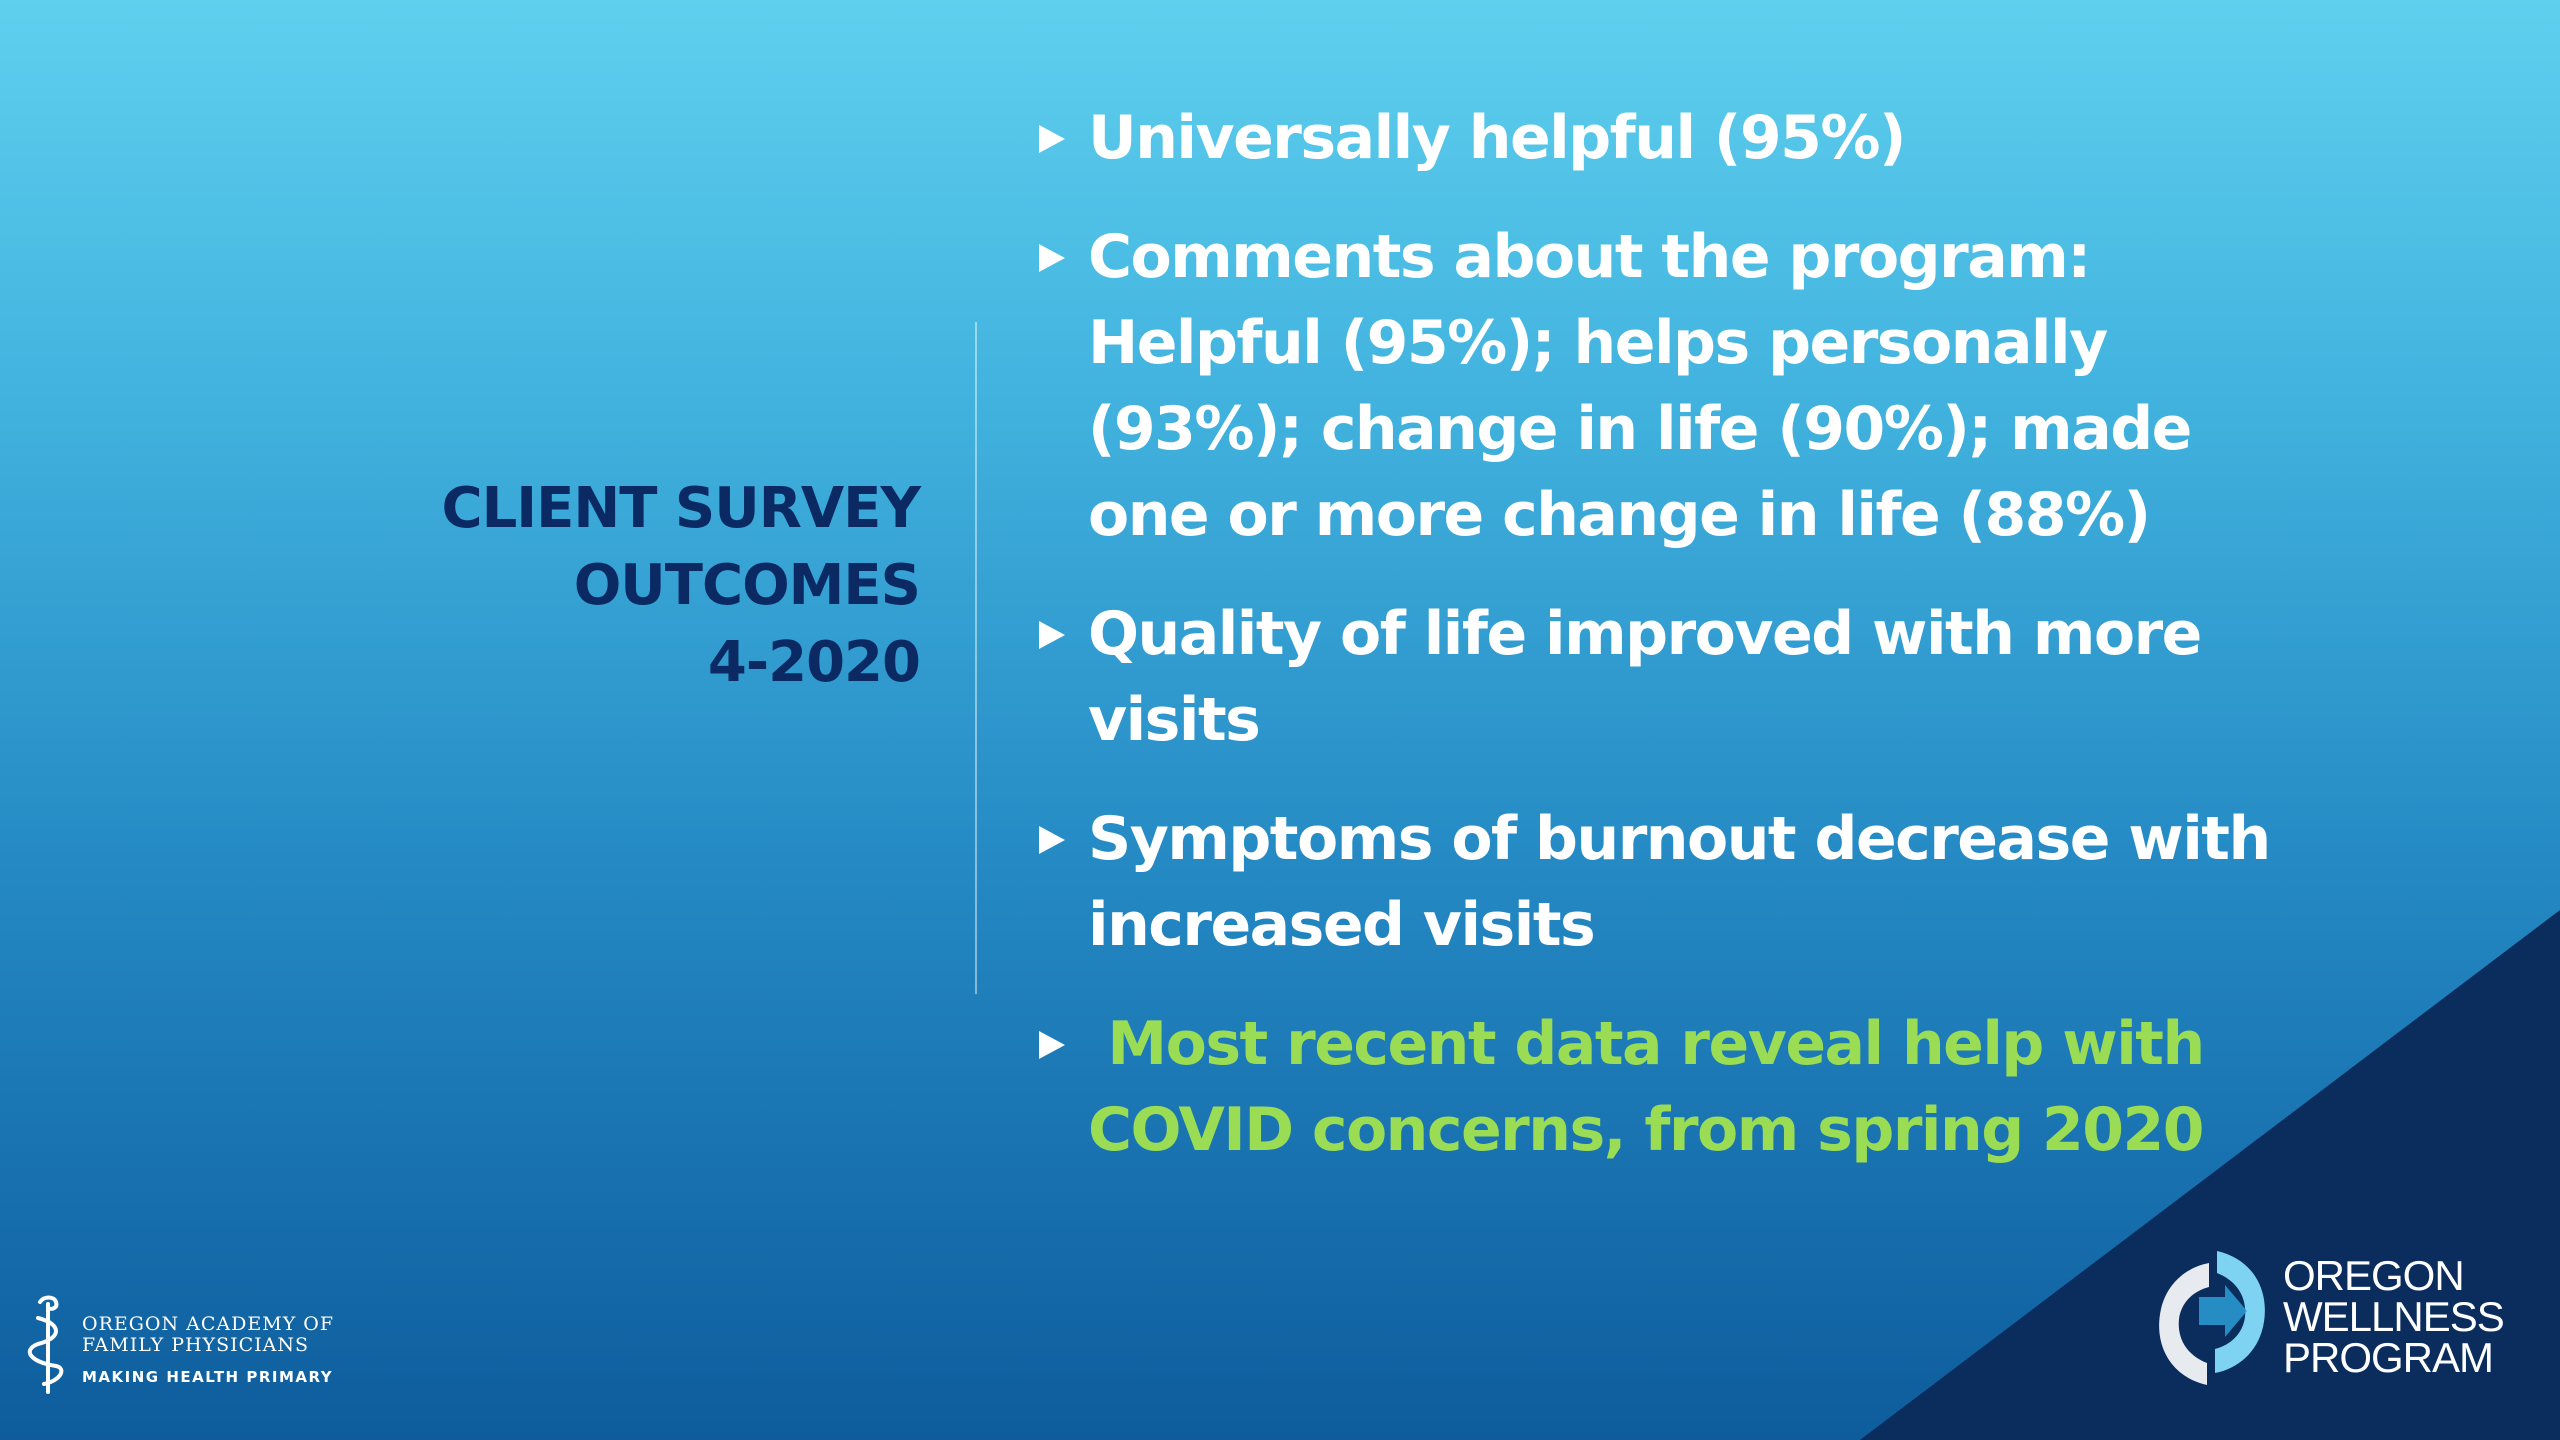 The image size is (2560, 1440). What do you see at coordinates (208, 1324) in the screenshot?
I see `oafp-name-line-1: OREGON ACADEMY OF` at bounding box center [208, 1324].